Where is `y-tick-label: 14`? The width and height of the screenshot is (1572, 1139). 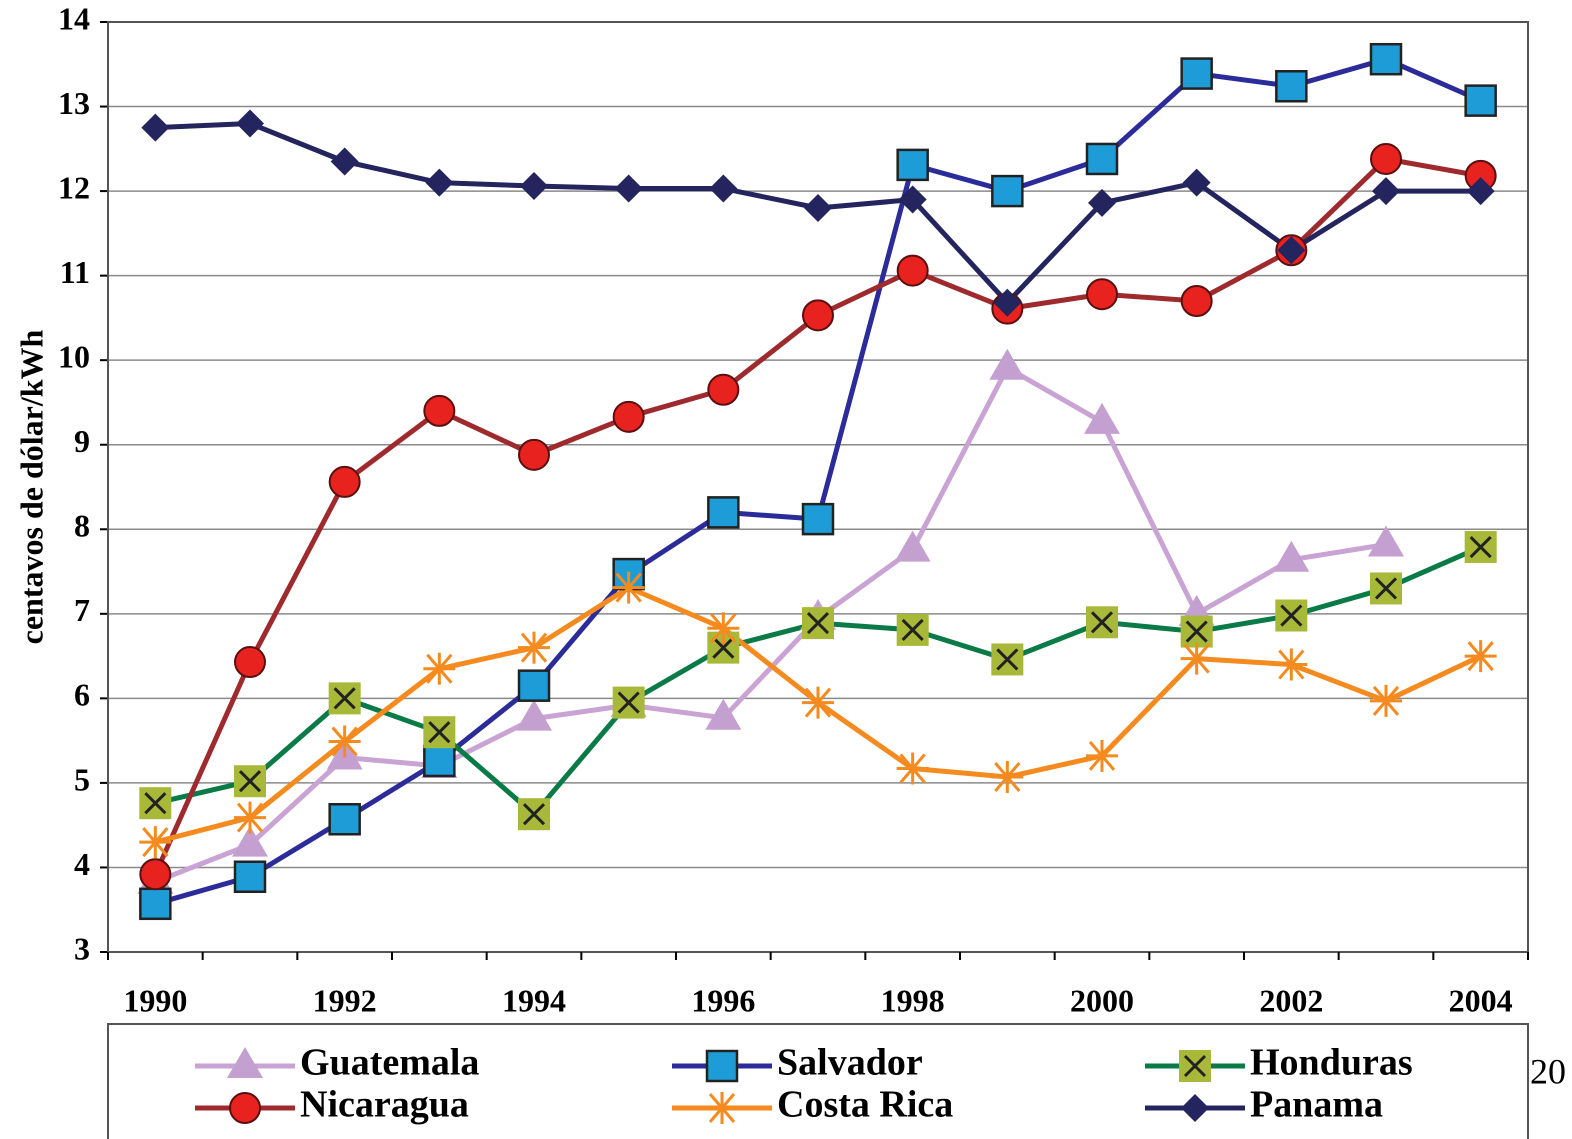 y-tick-label: 14 is located at coordinates (74, 18).